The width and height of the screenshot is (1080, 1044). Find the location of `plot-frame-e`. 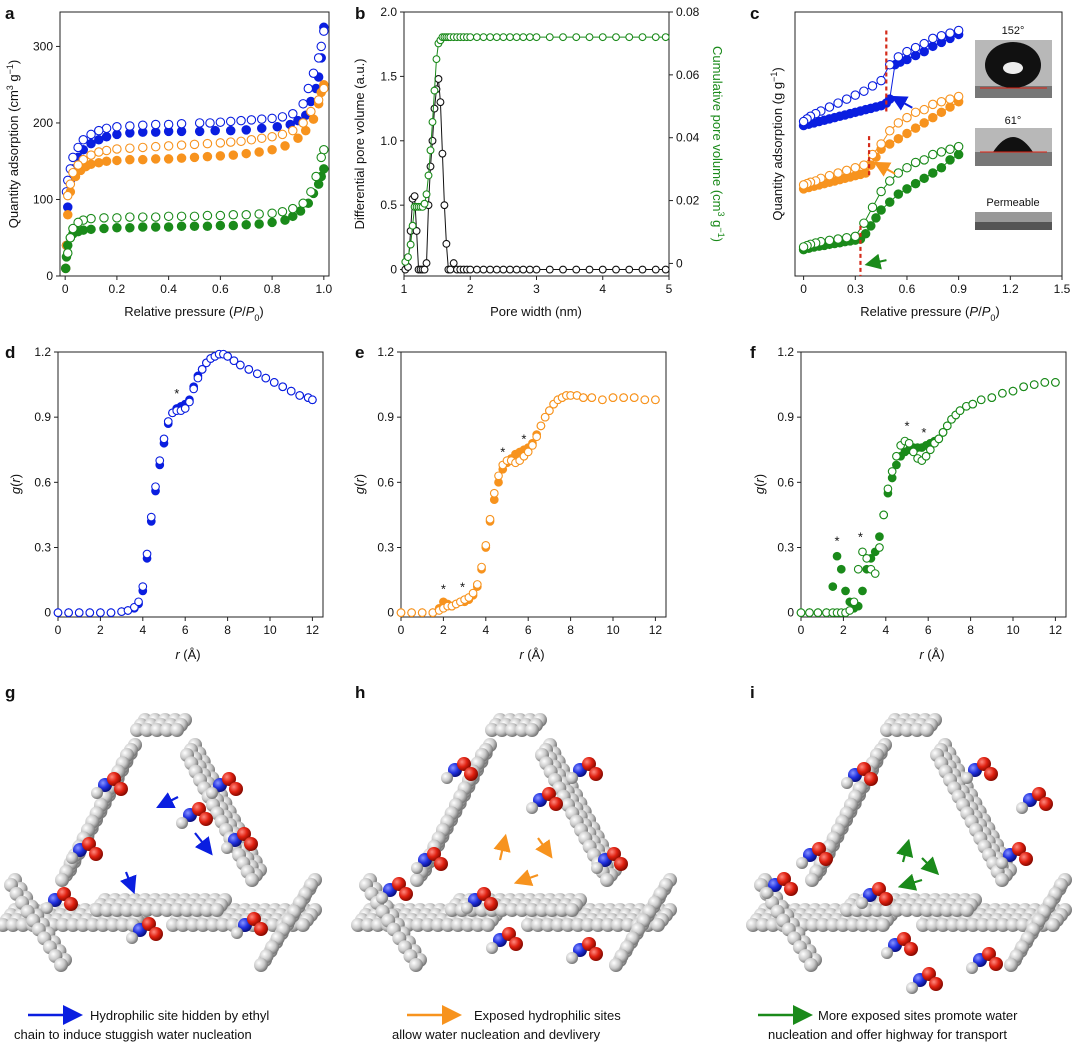

plot-frame-e is located at coordinates (533, 484).